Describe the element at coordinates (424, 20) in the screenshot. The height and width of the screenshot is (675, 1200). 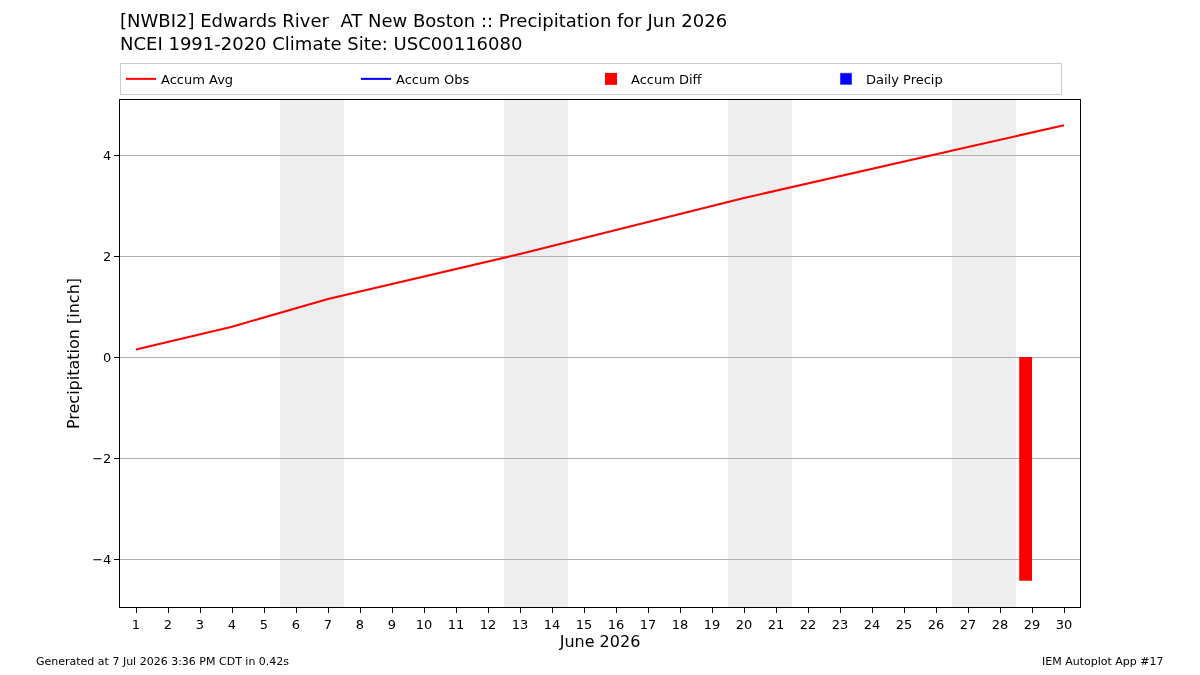
I see `chart-title: [NWBI2] Edwards River AT New Boston :: Precipitation for Jun 2026` at that location.